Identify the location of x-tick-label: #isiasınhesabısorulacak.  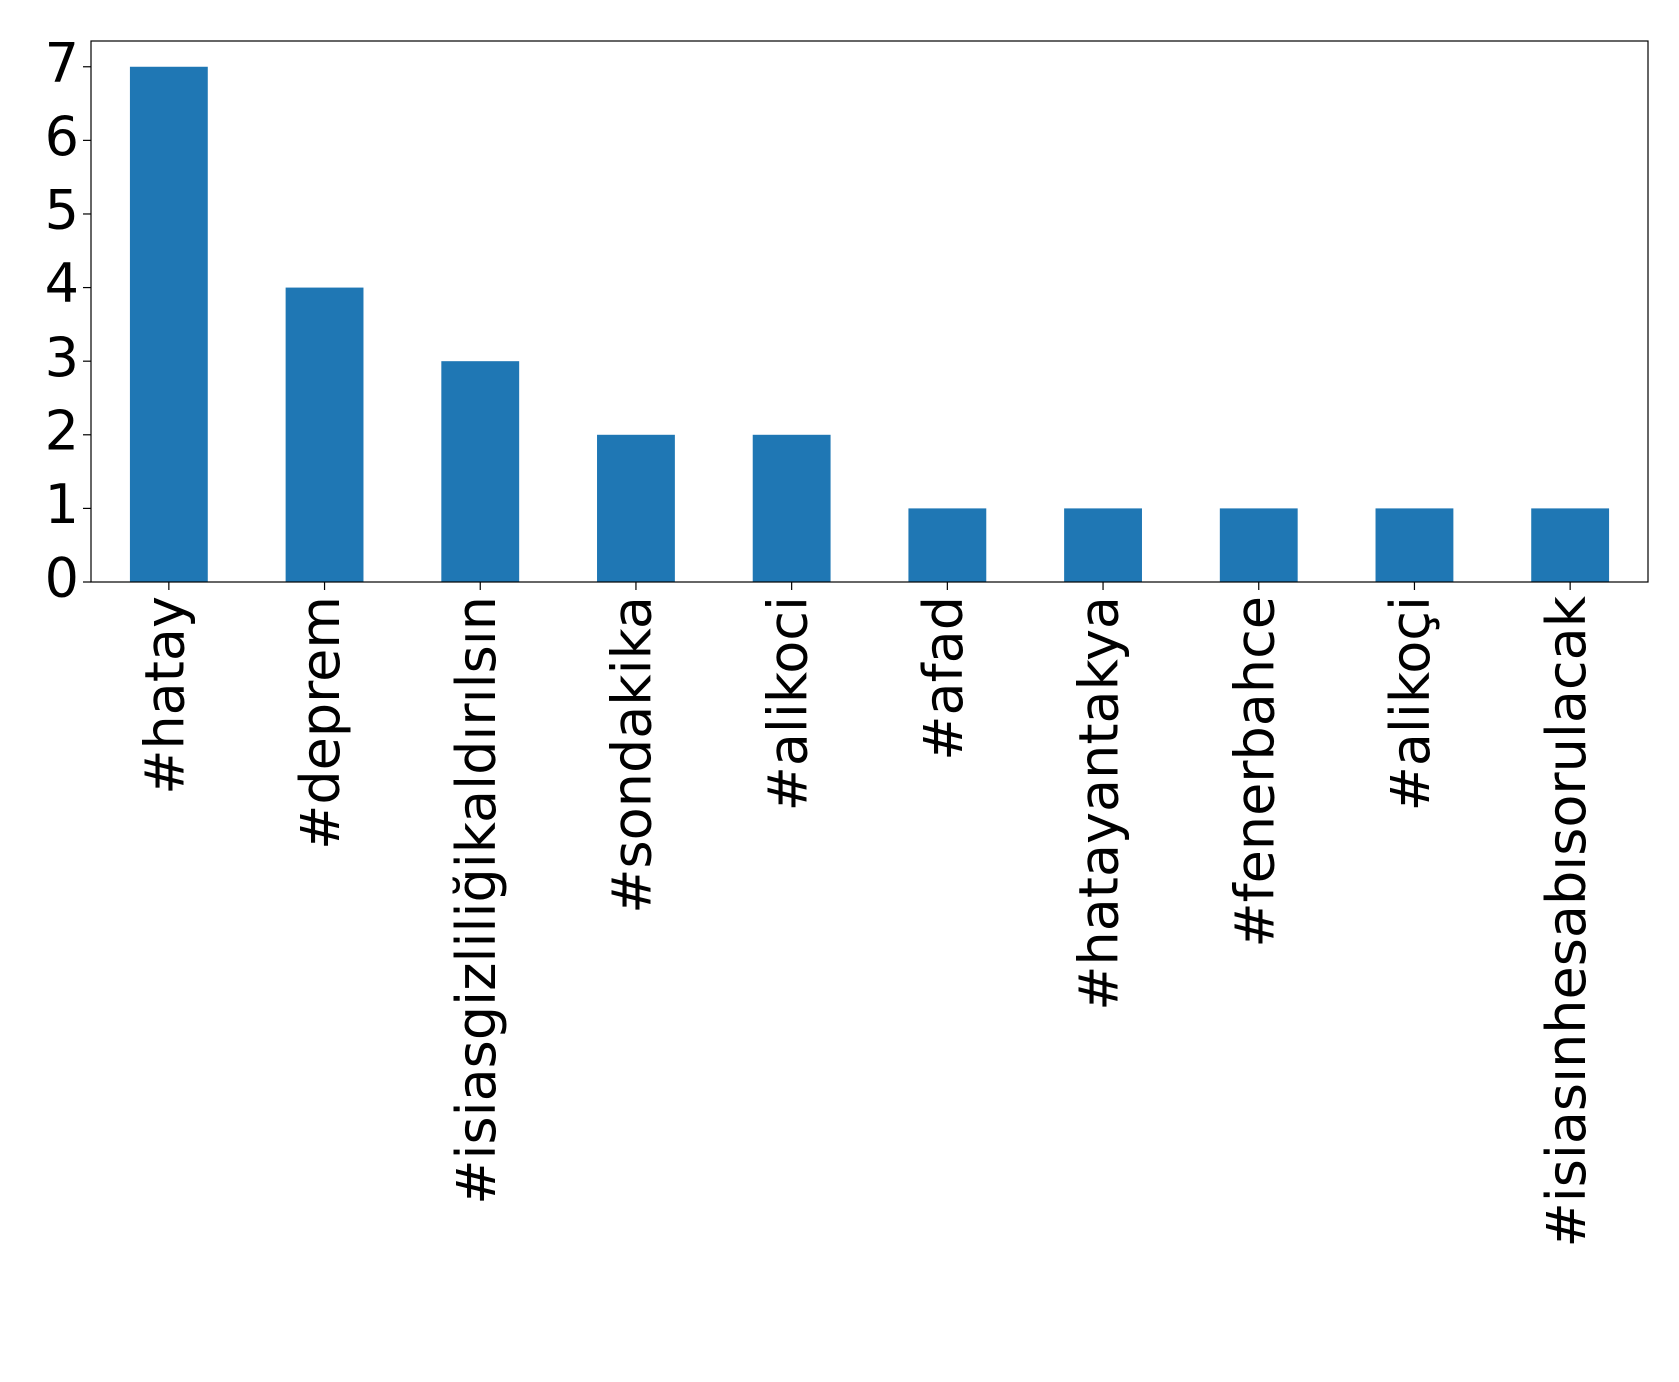
(1566, 921).